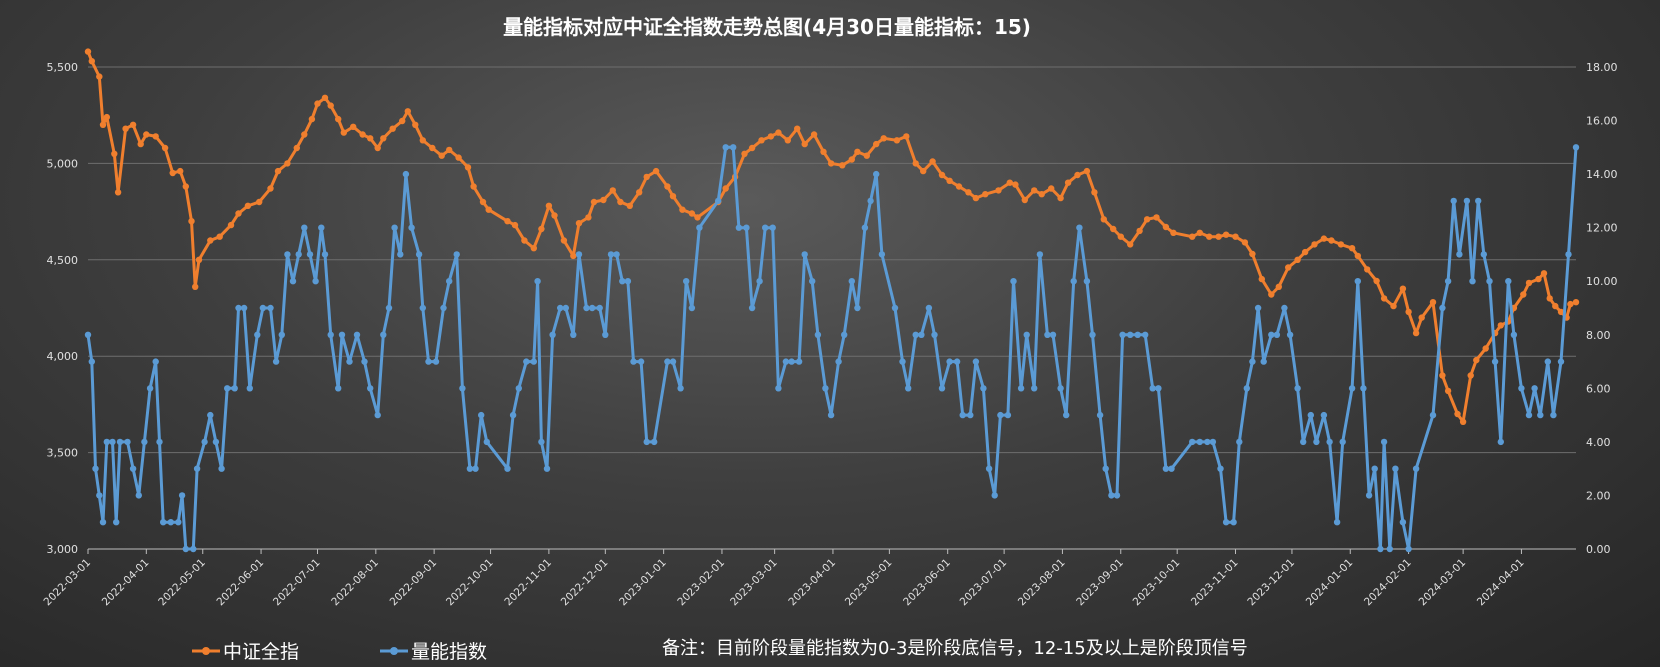 This screenshot has width=1660, height=667. I want to click on legend: 中证全指 量能指数, so click(339, 652).